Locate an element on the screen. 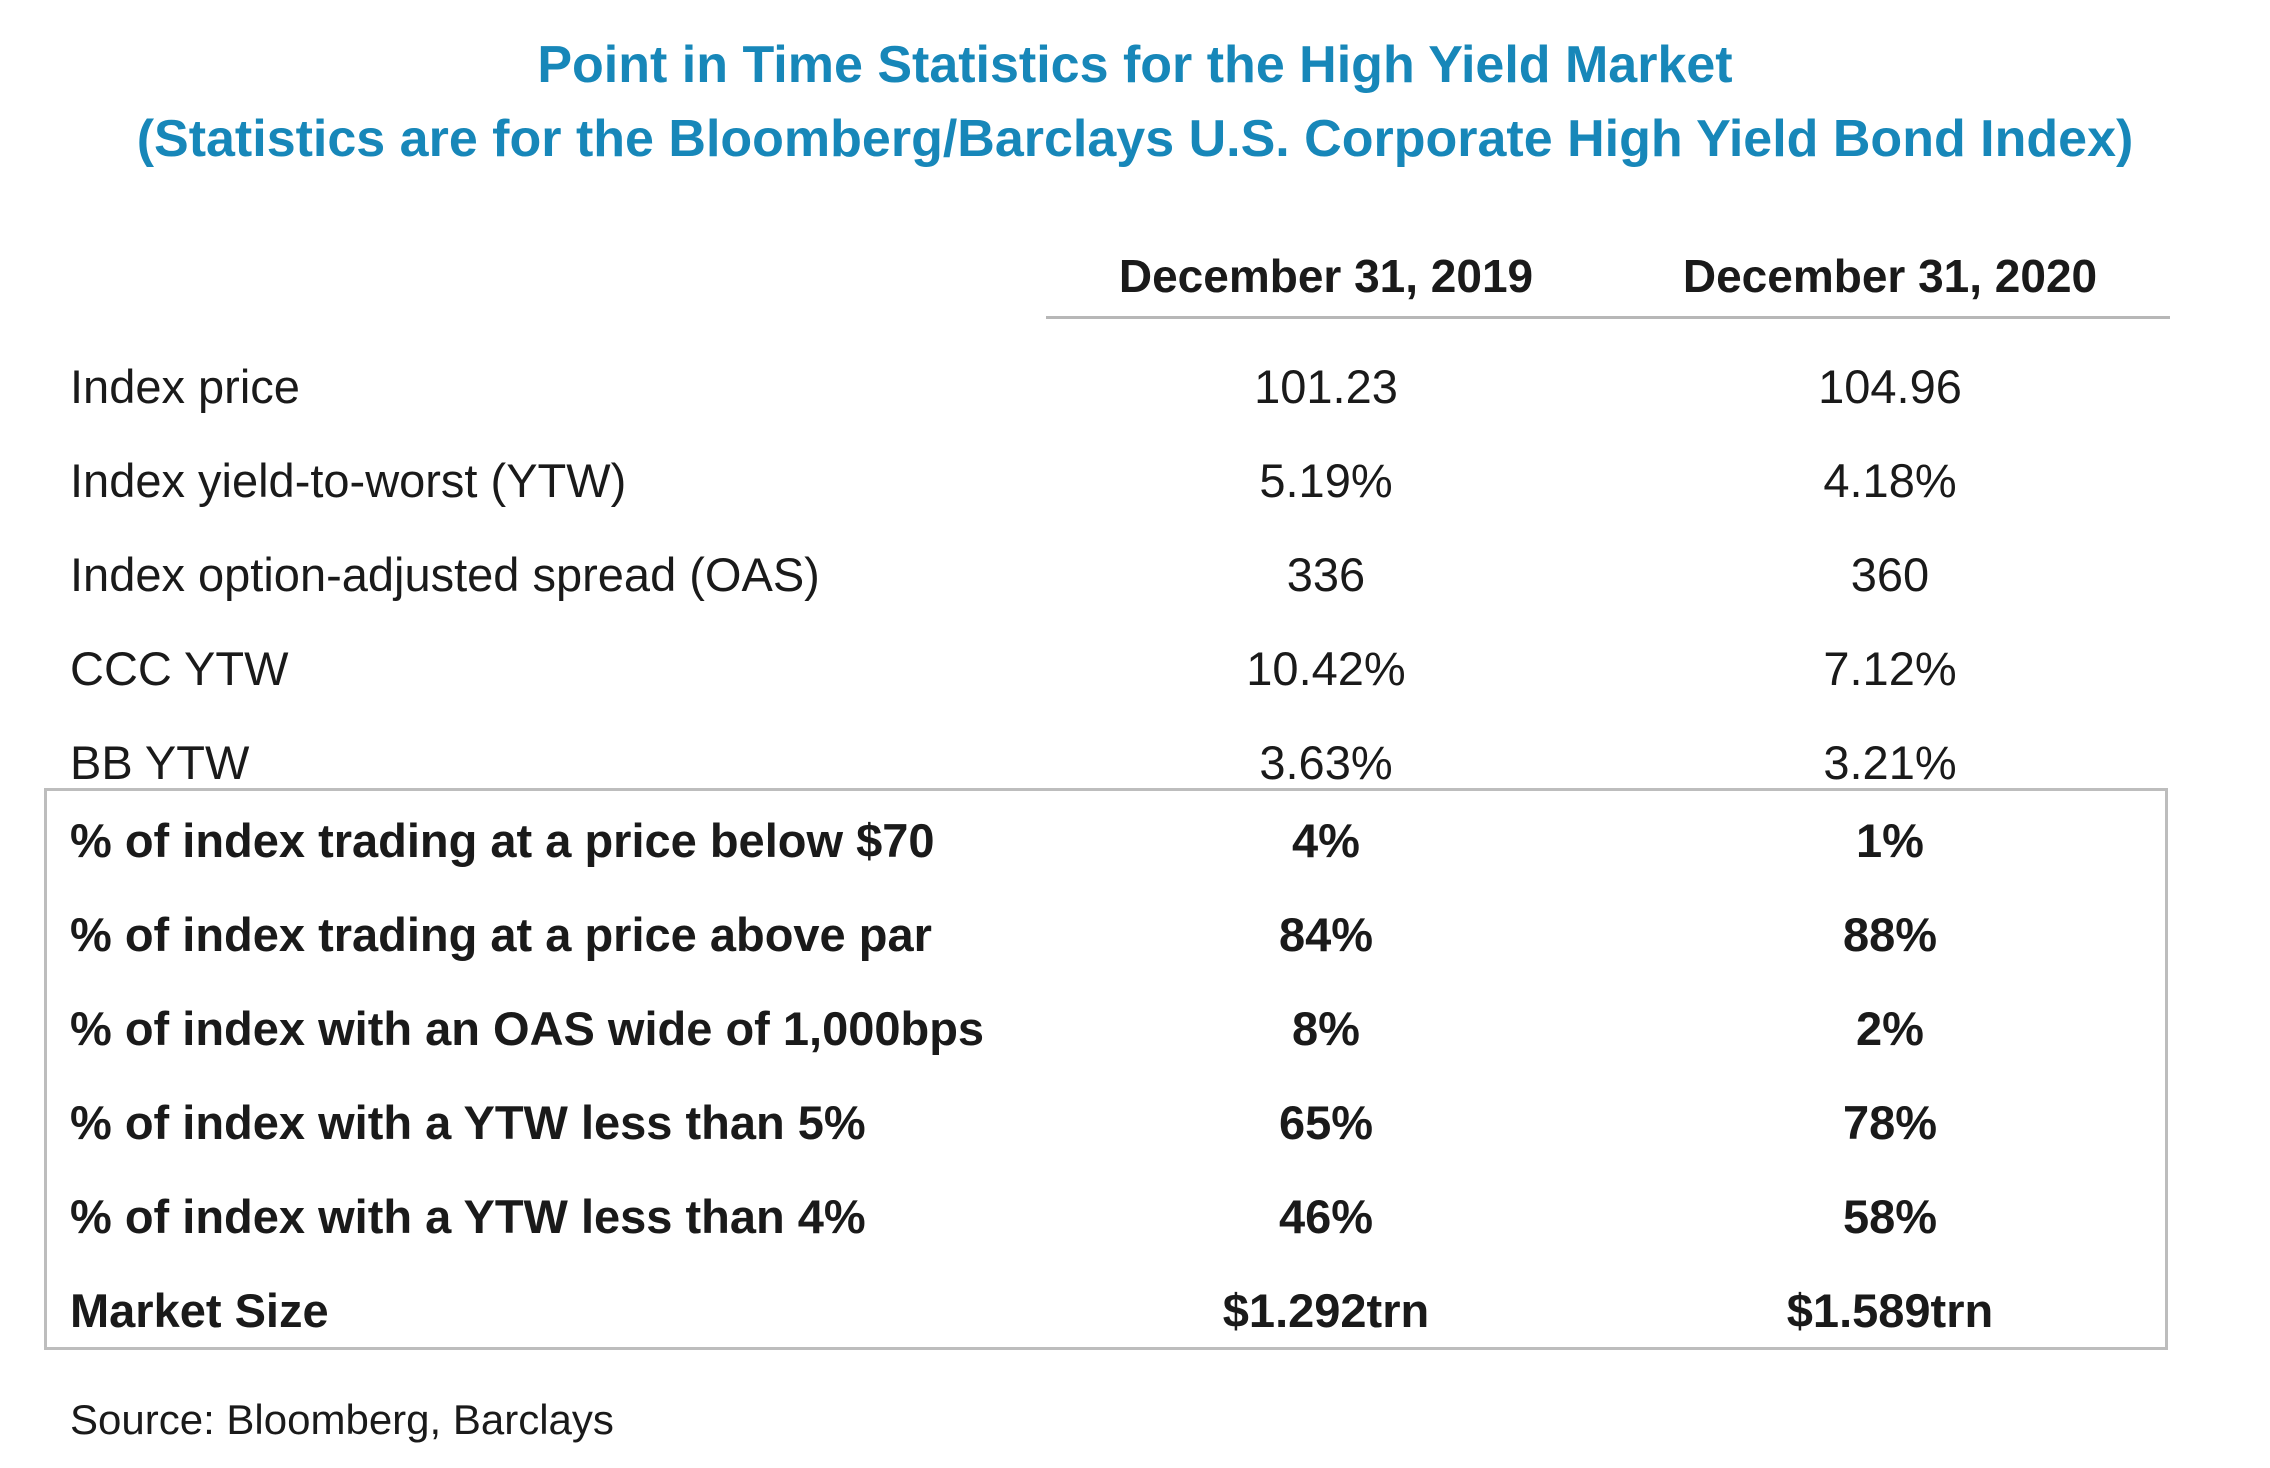 This screenshot has width=2270, height=1468. row-label: Index price is located at coordinates (185, 386).